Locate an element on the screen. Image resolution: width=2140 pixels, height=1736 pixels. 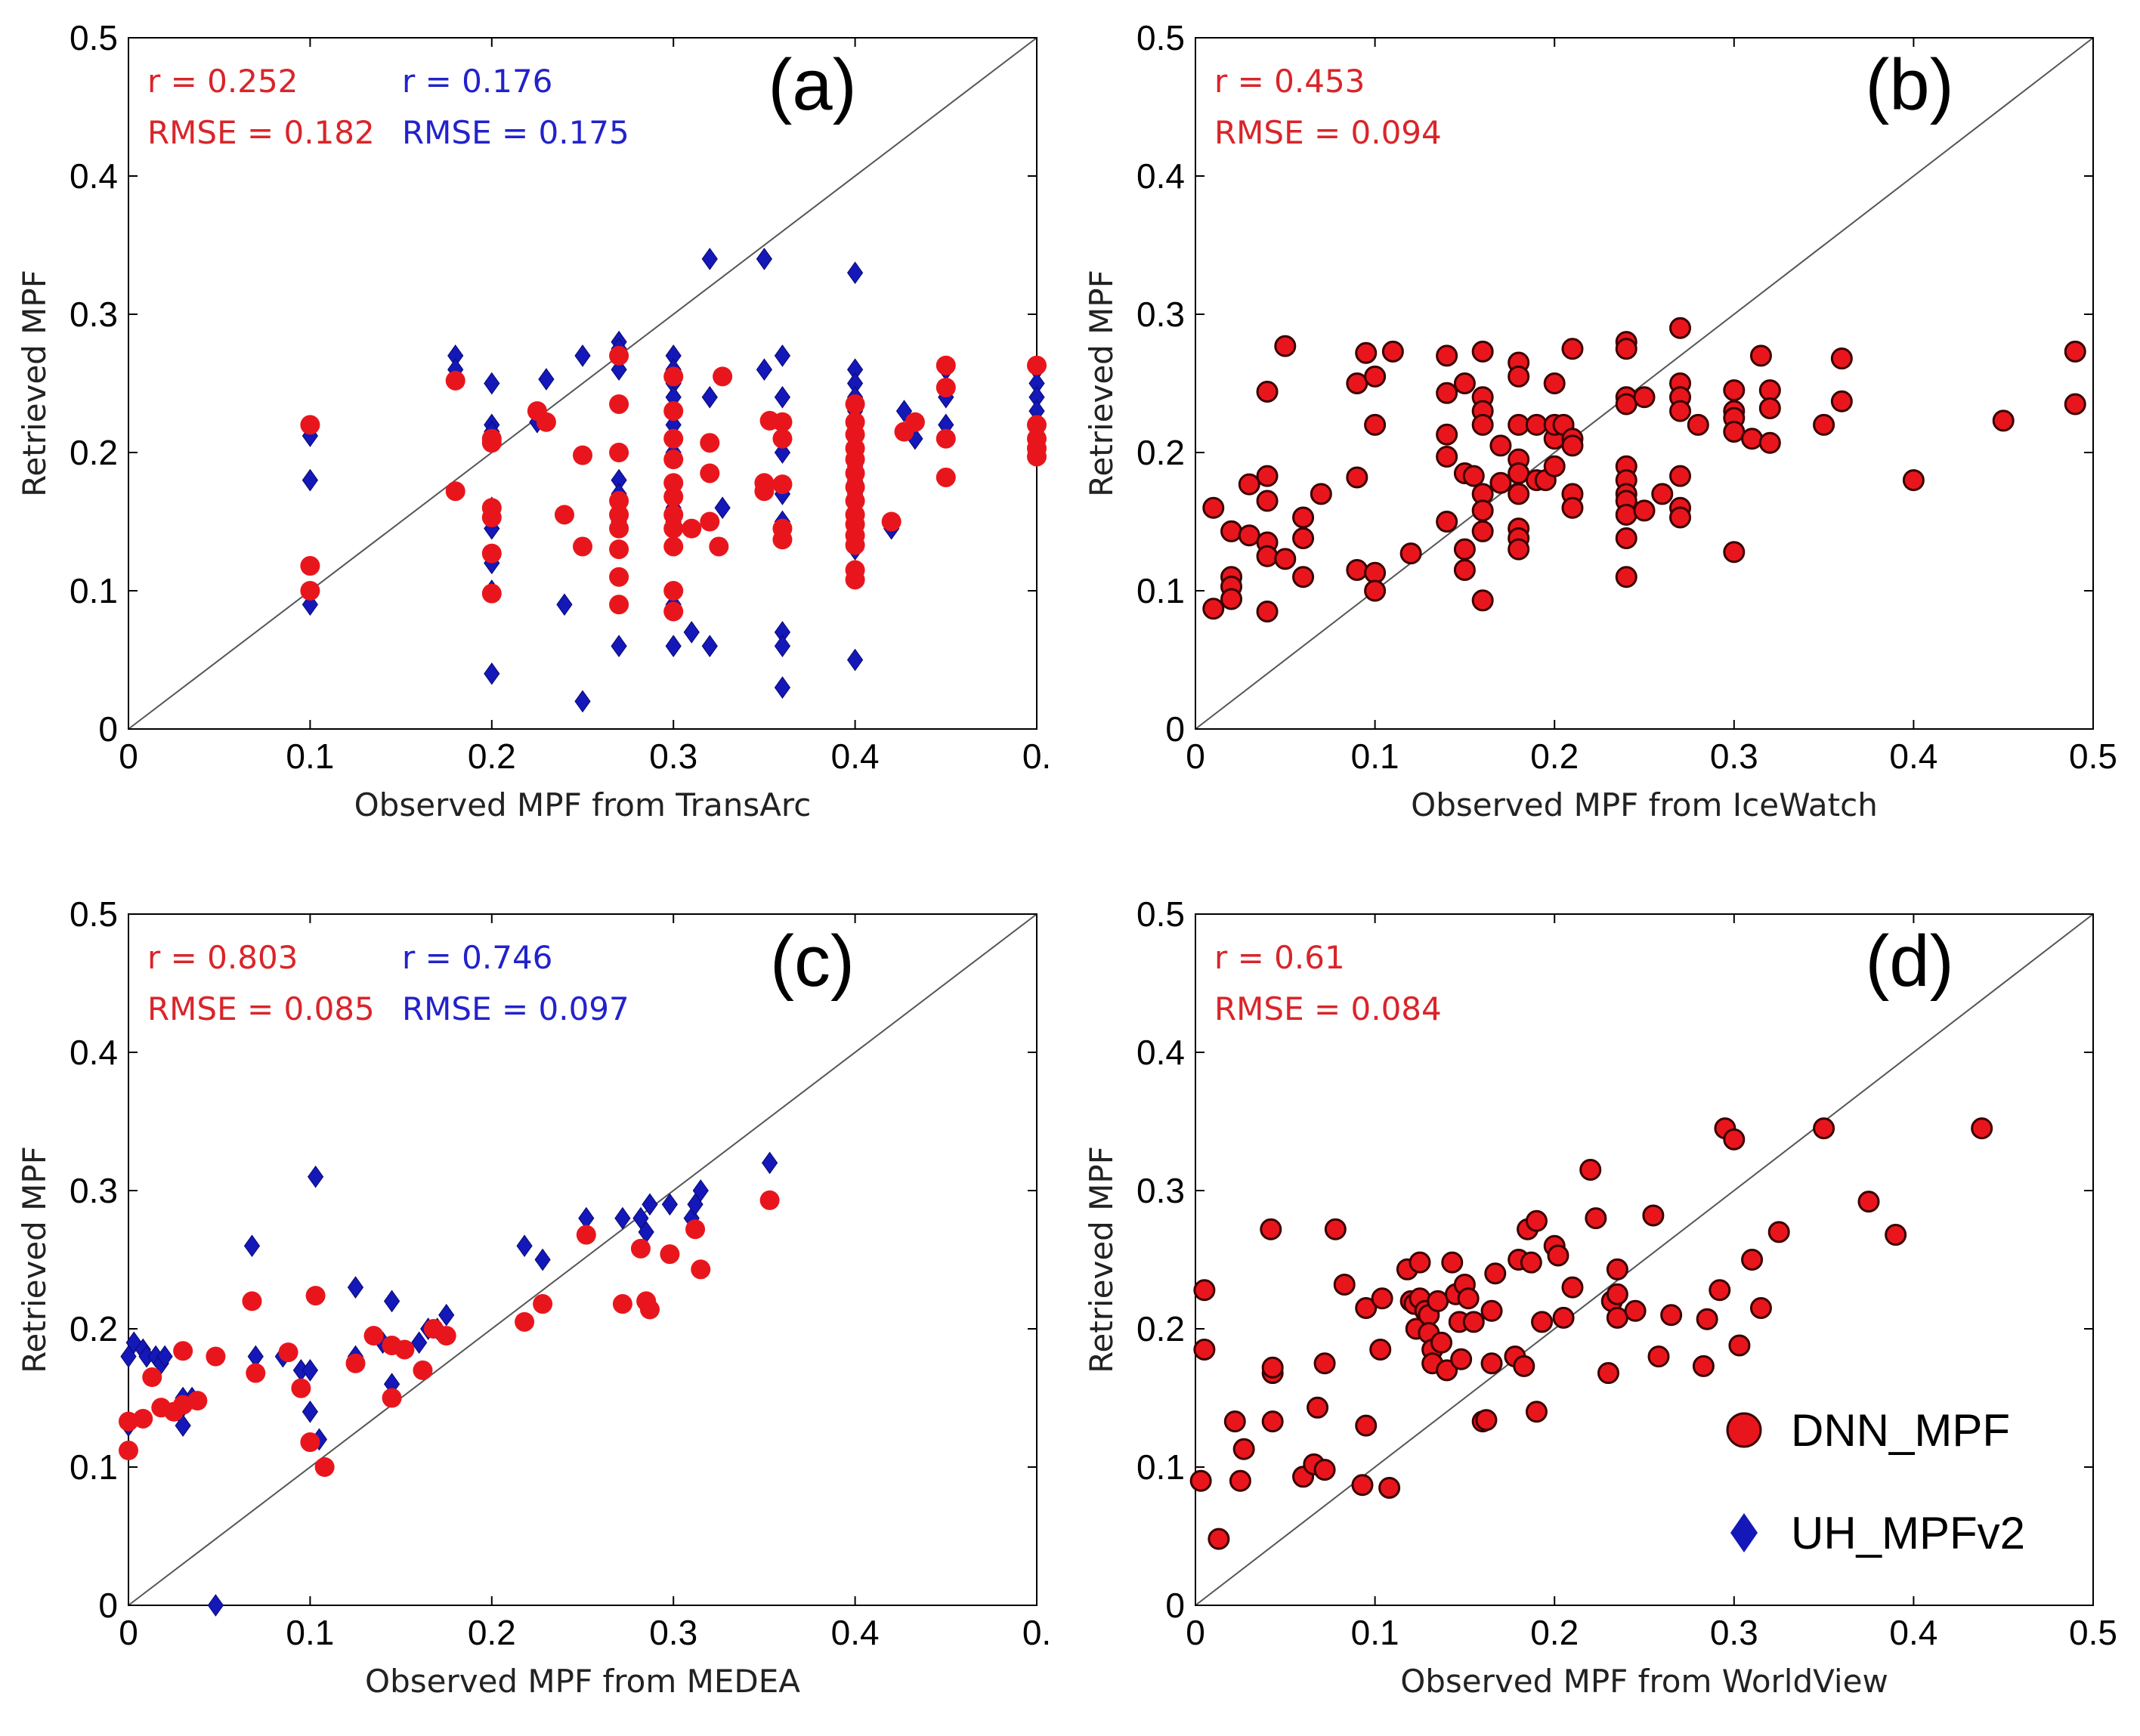
y-axis-label-b: Retrieved MPF is located at coordinates (1101, 383).